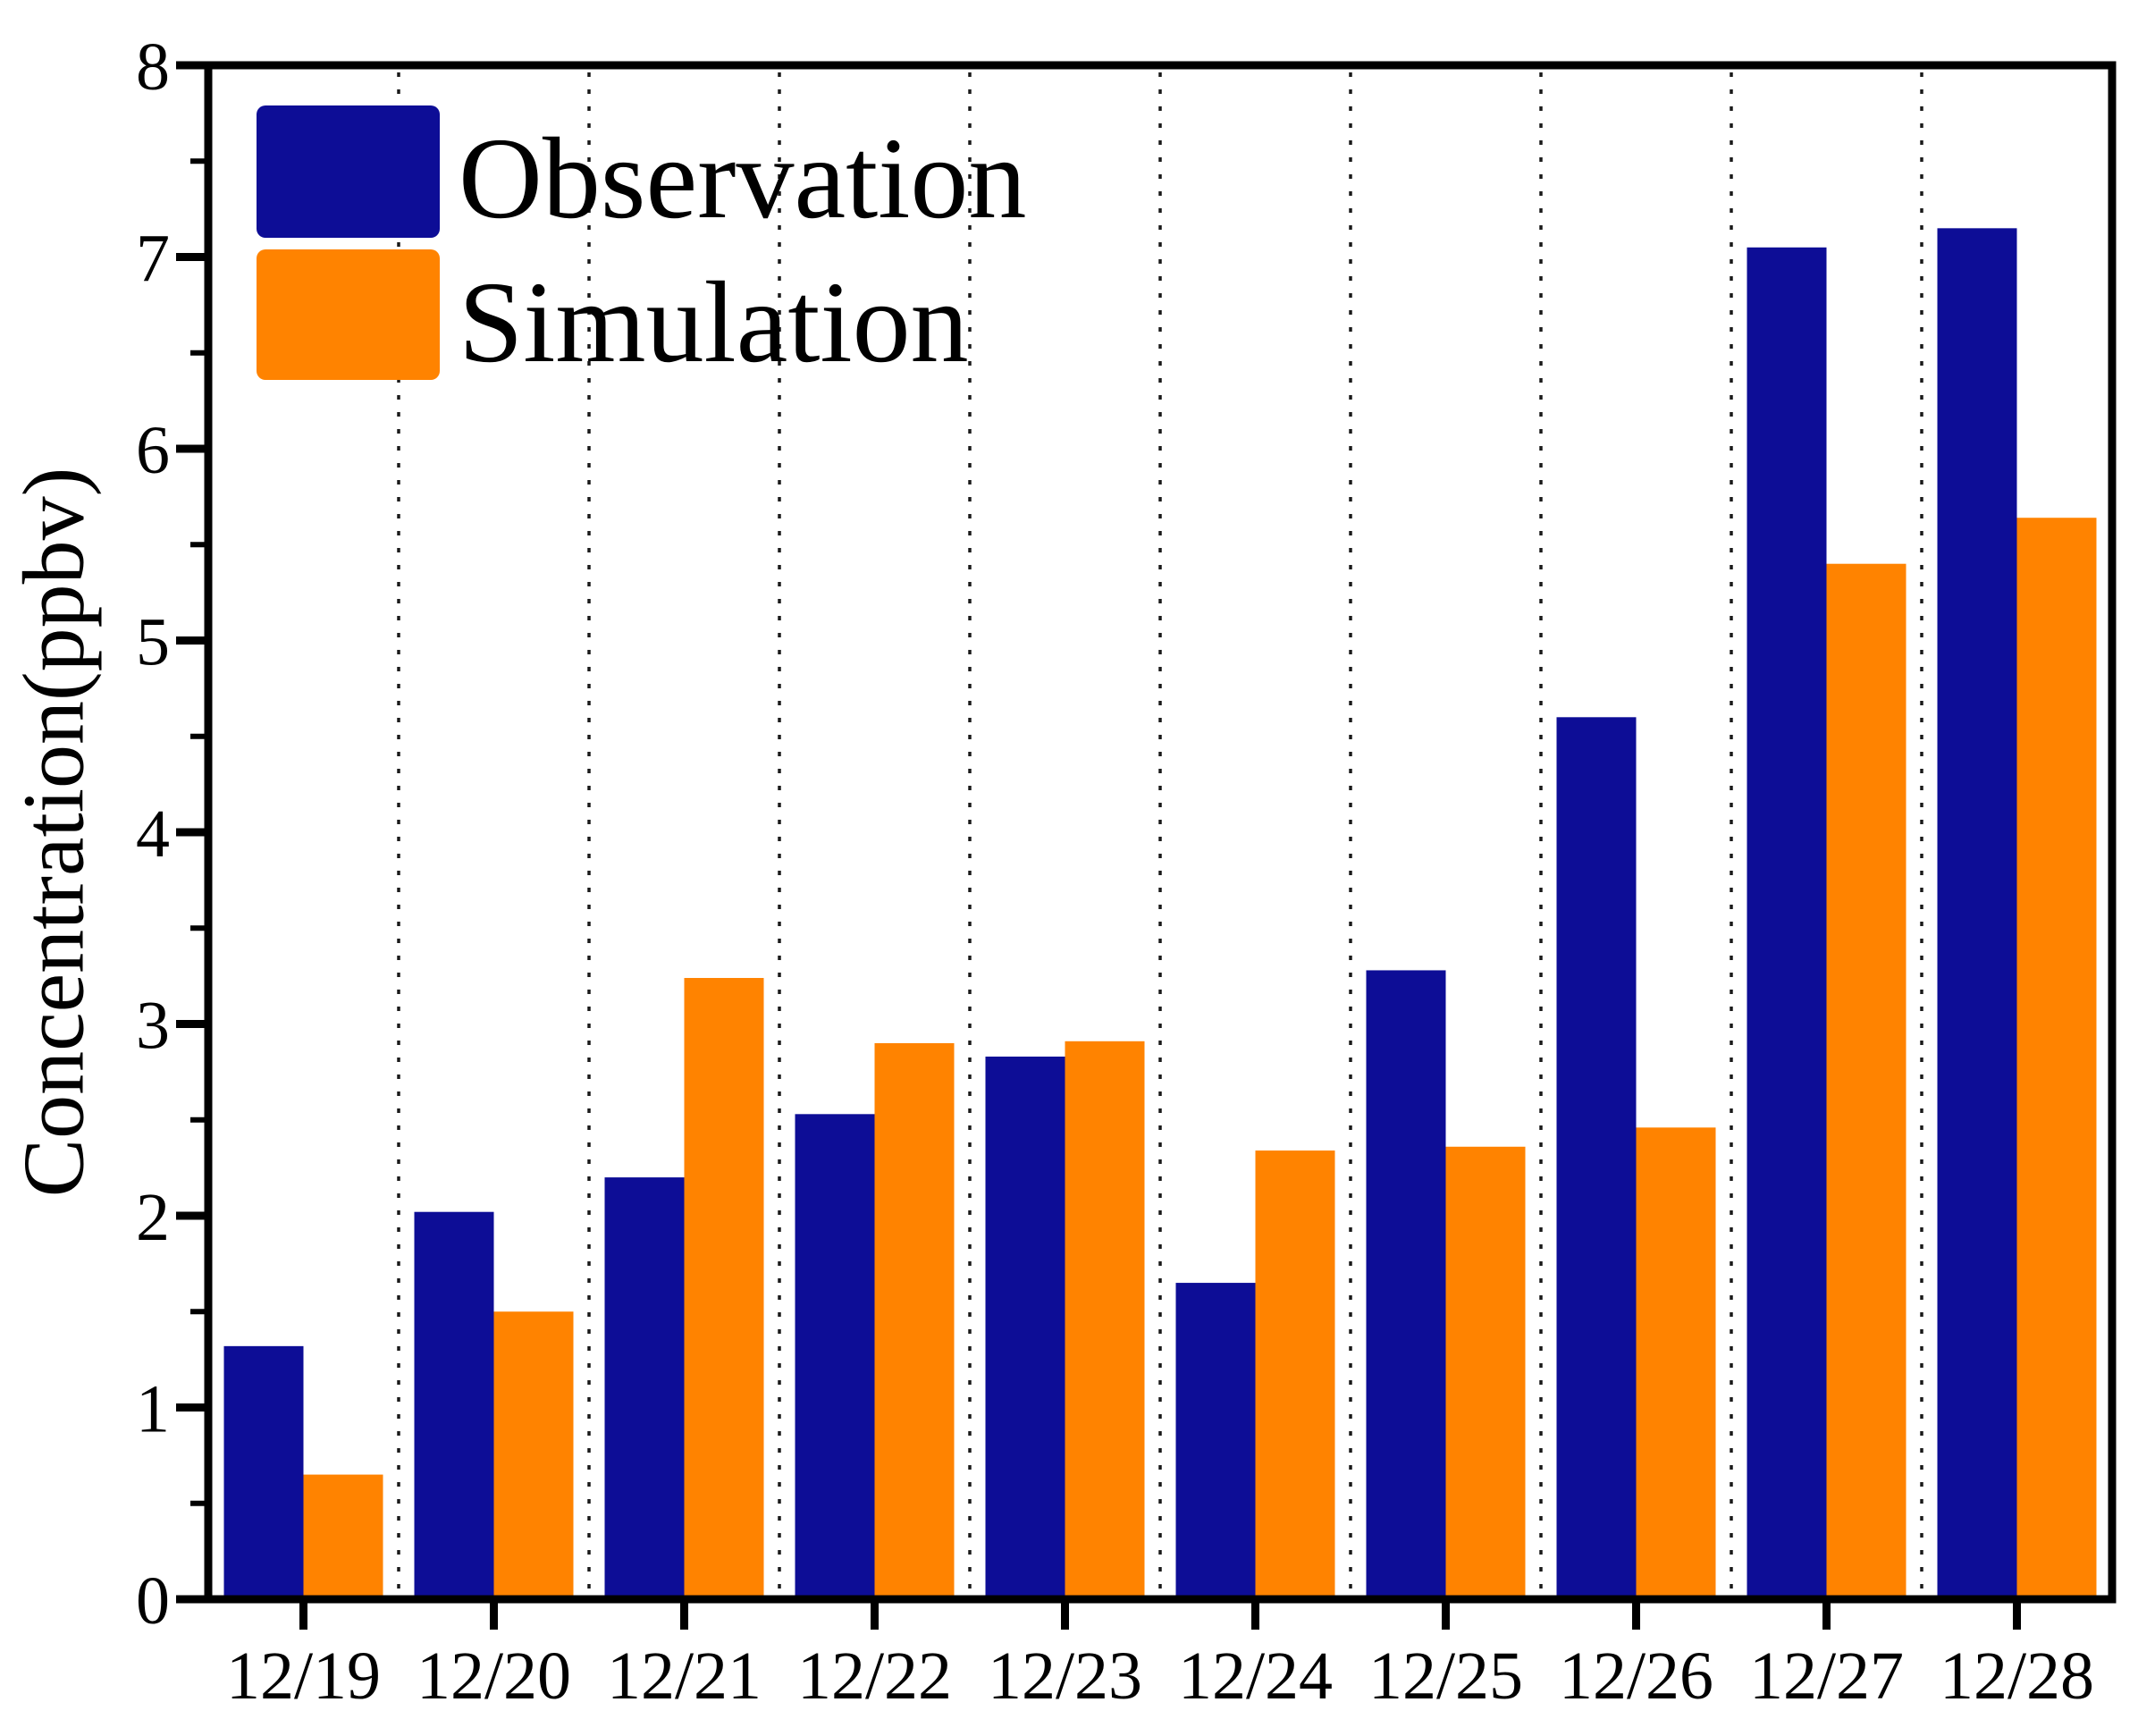  What do you see at coordinates (53, 832) in the screenshot?
I see `y-axis-title: Concentration(ppbv)` at bounding box center [53, 832].